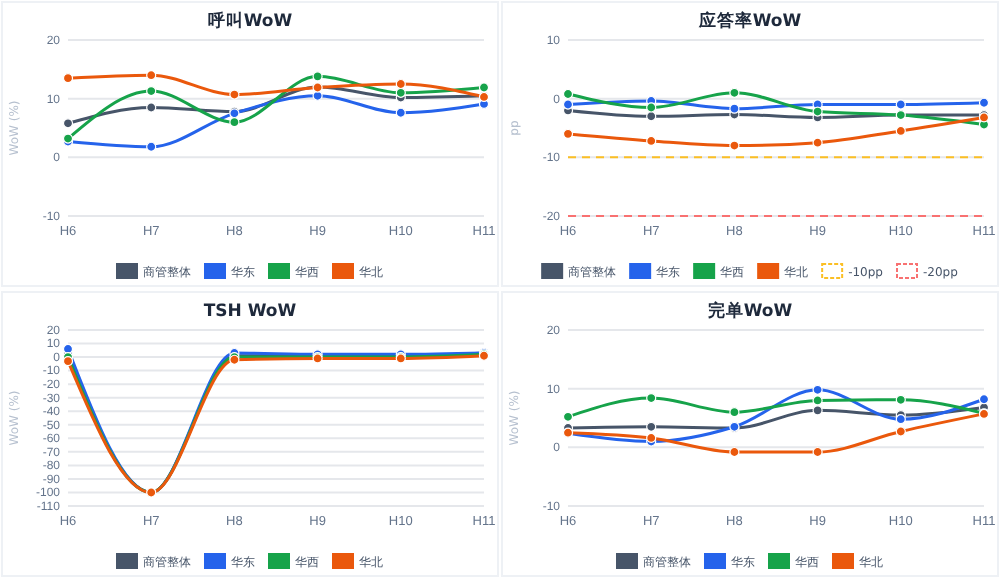 This screenshot has width=1000, height=578. I want to click on chart-title: 完单WoW, so click(750, 311).